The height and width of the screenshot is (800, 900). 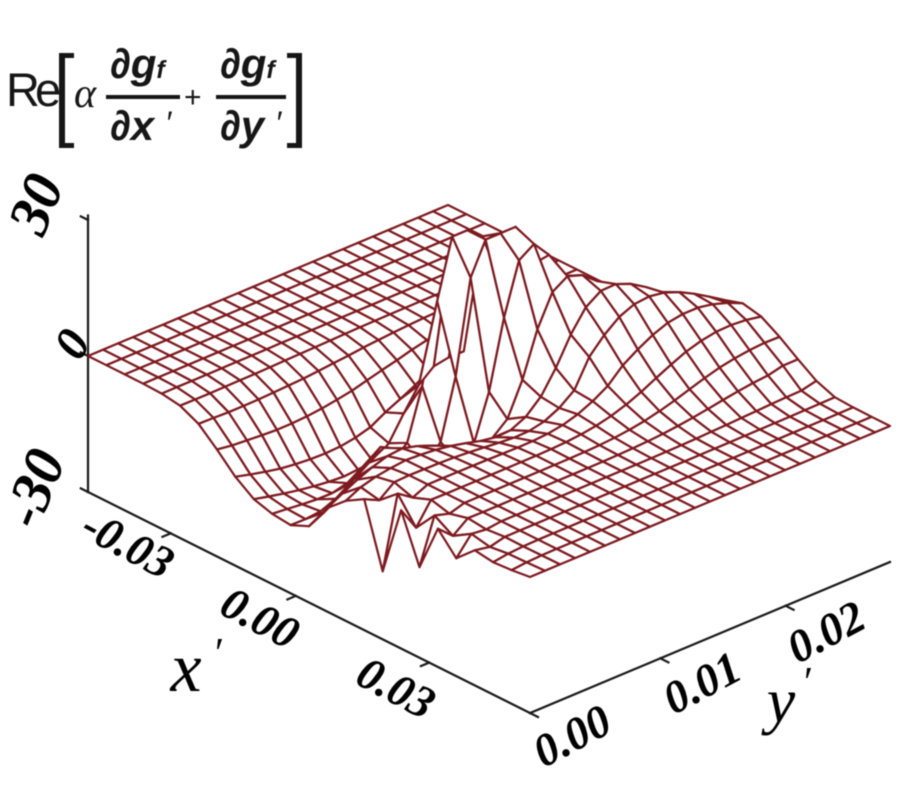 What do you see at coordinates (185, 668) in the screenshot?
I see `svg-text: x` at bounding box center [185, 668].